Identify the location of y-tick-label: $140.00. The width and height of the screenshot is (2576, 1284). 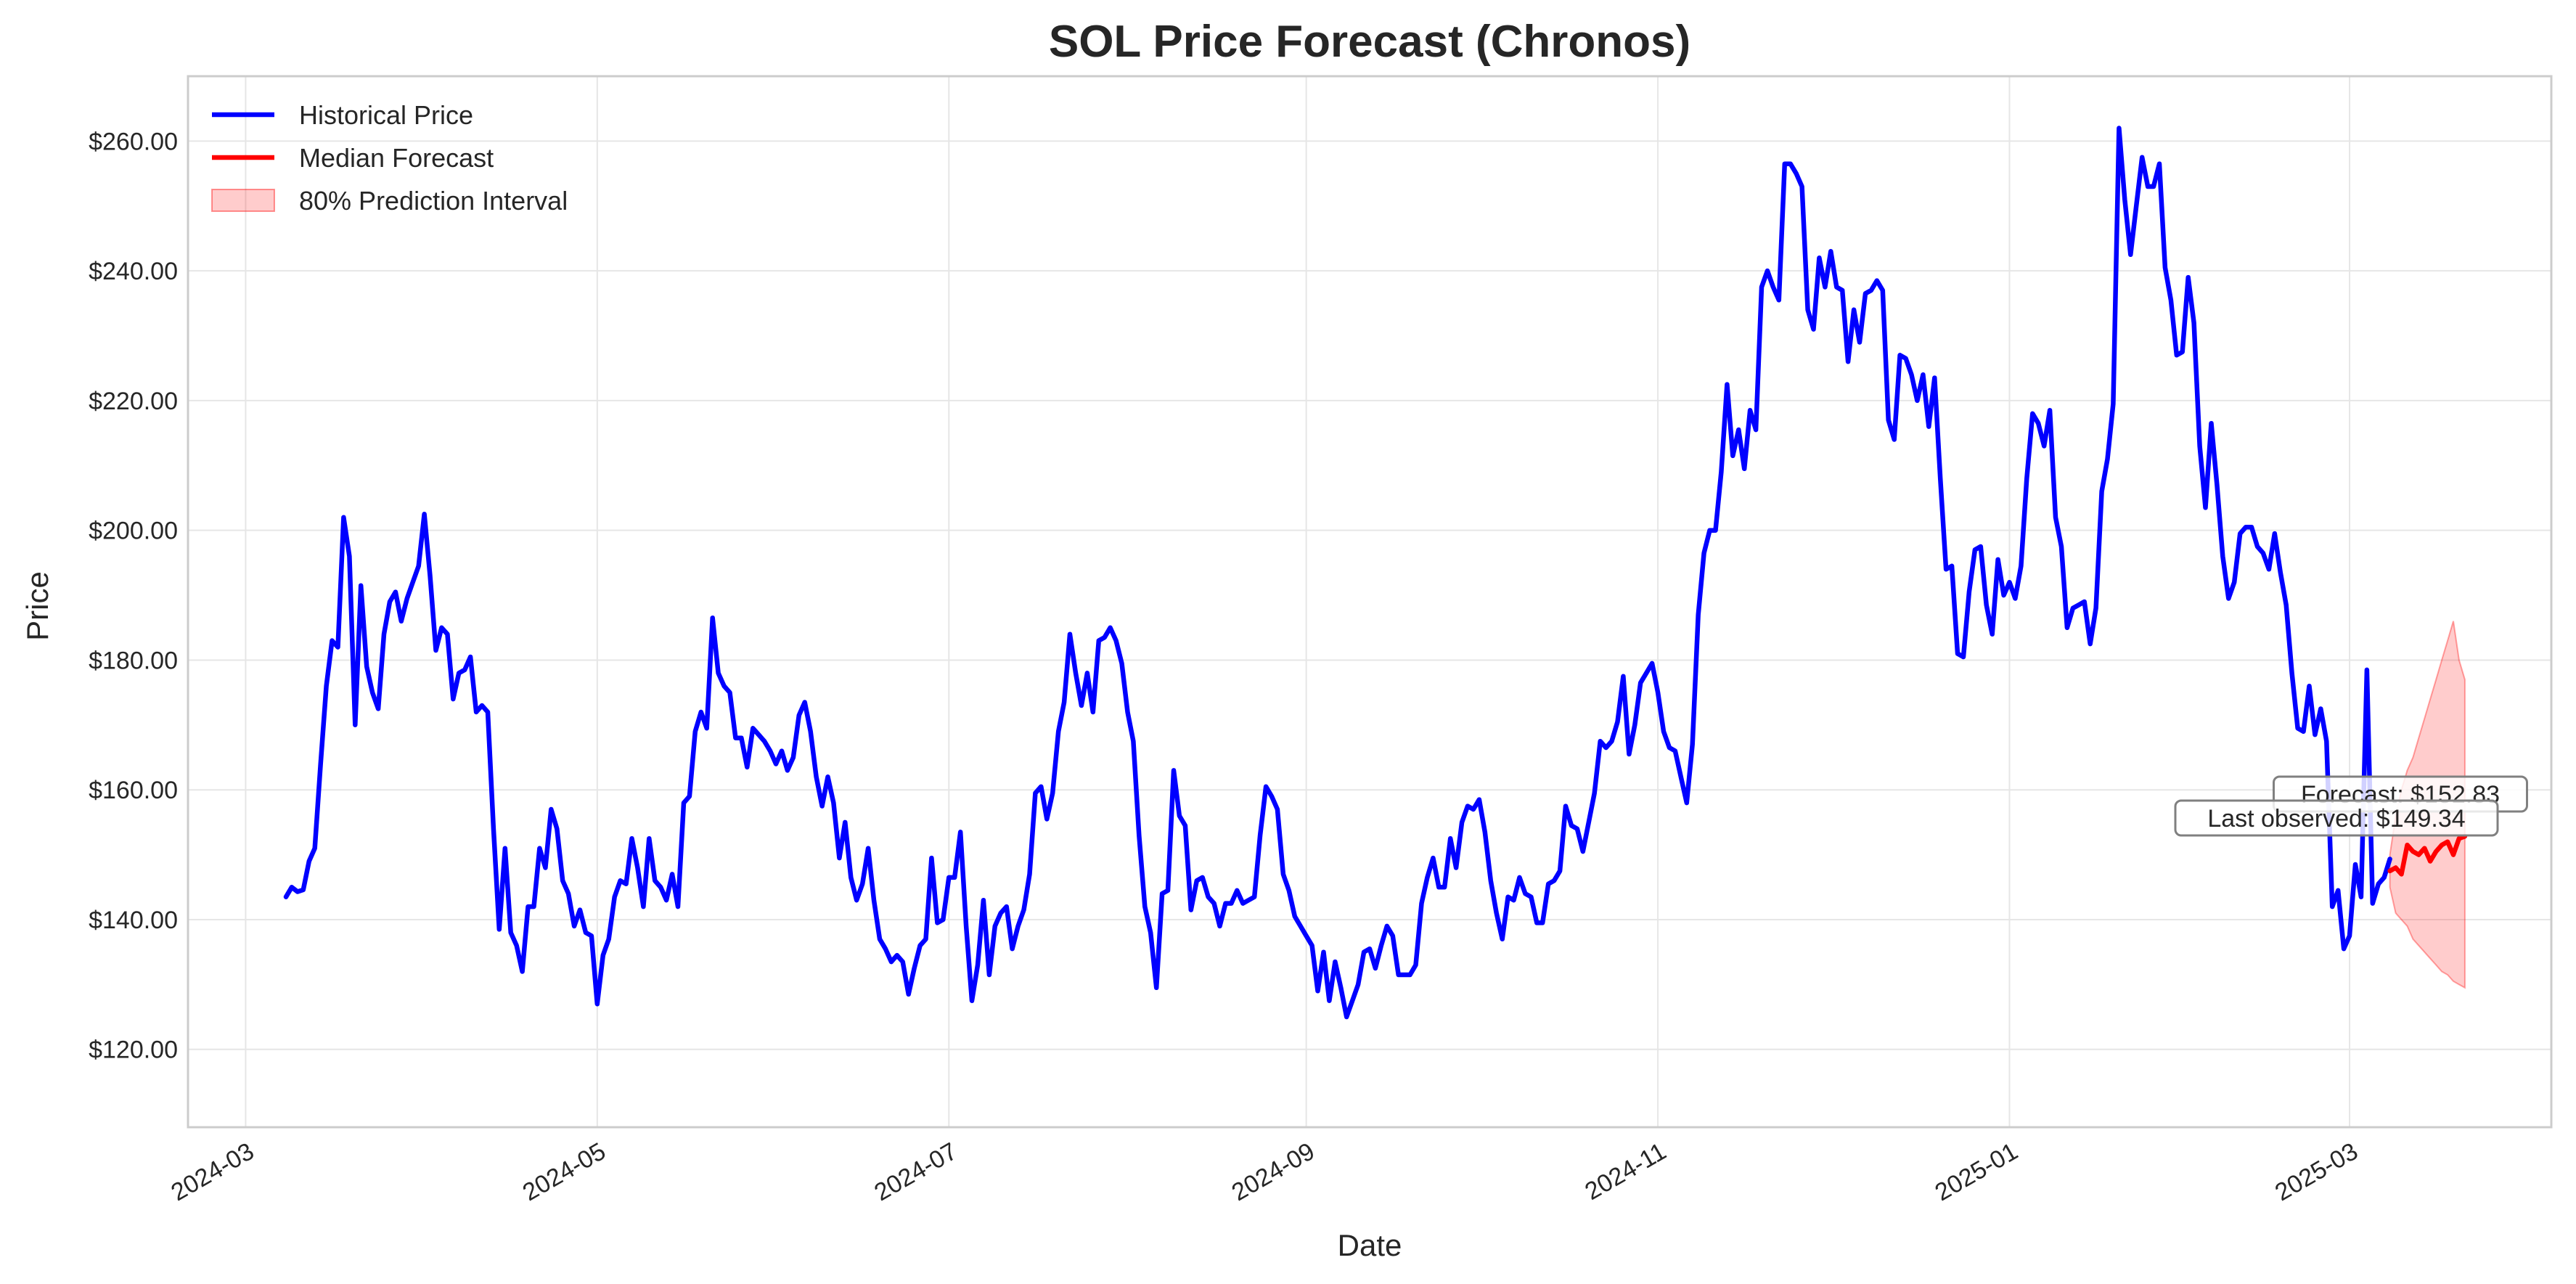
(133, 920).